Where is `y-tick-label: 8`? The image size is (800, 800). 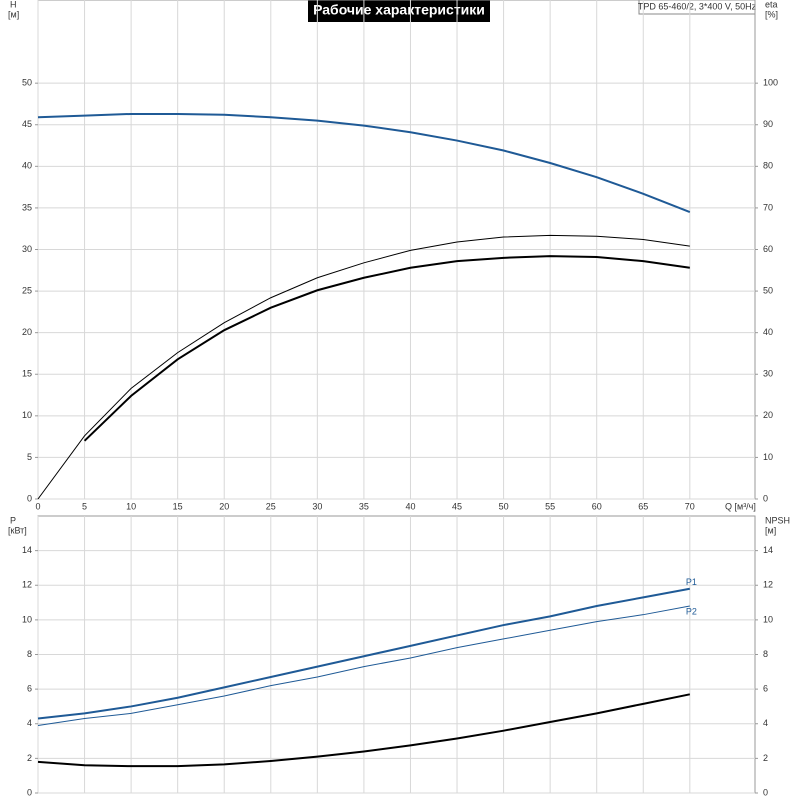
y-tick-label: 8 is located at coordinates (29, 654).